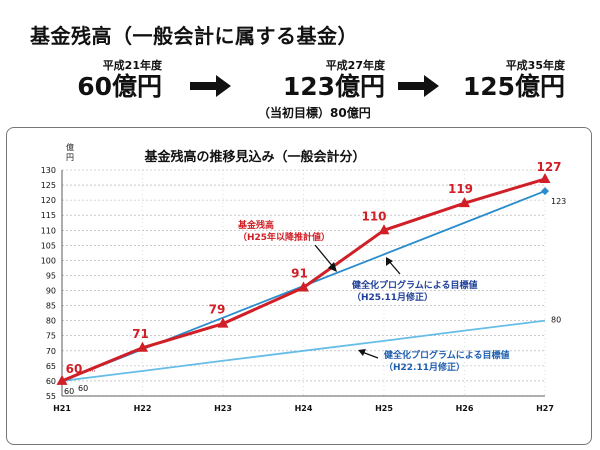 The image size is (600, 450). Describe the element at coordinates (143, 408) in the screenshot. I see `x-tick-label: H22` at that location.